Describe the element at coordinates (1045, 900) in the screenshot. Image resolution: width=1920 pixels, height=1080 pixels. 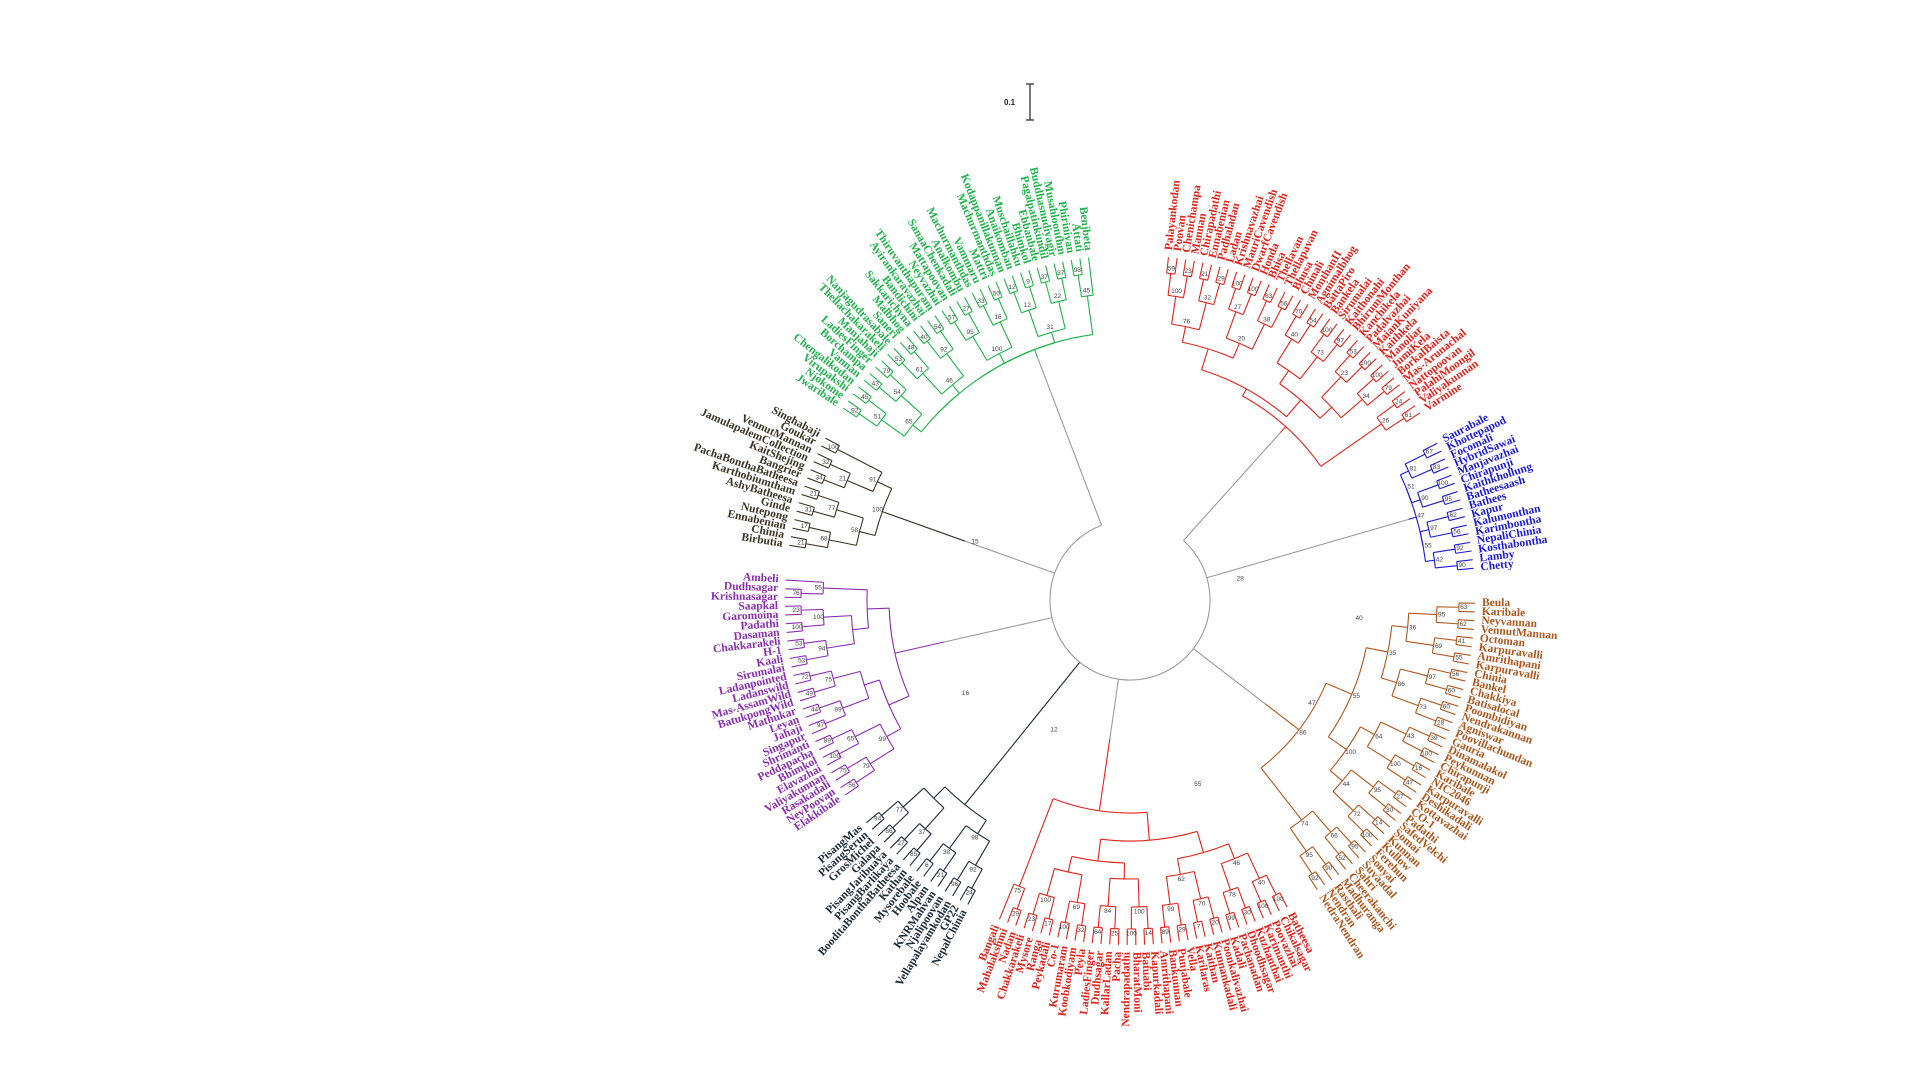
I see `support-value: 100` at that location.